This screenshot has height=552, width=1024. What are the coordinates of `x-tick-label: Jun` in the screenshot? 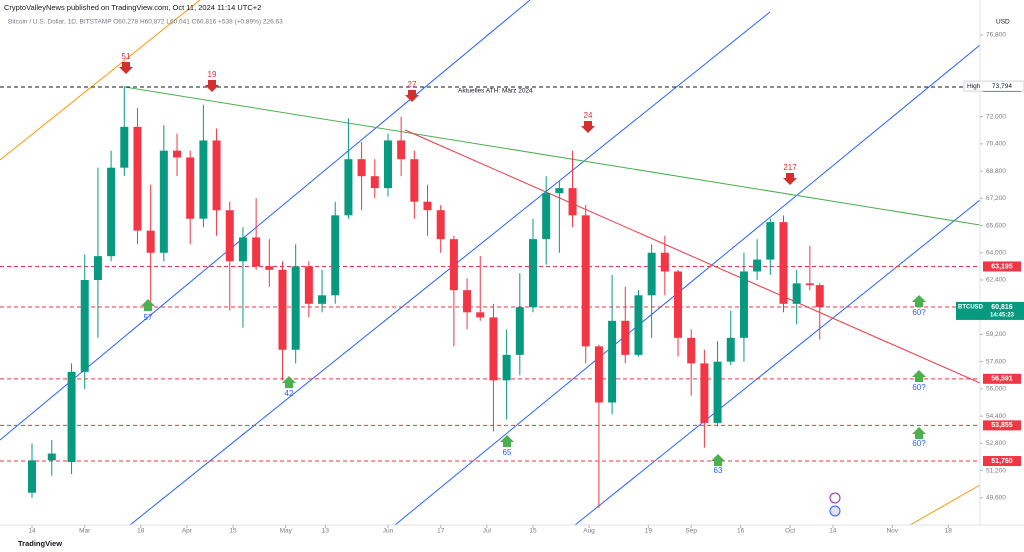 It's located at (388, 531).